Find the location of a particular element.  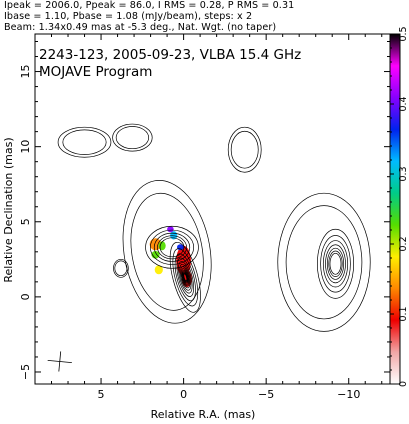

beam-marker is located at coordinates (59, 361).